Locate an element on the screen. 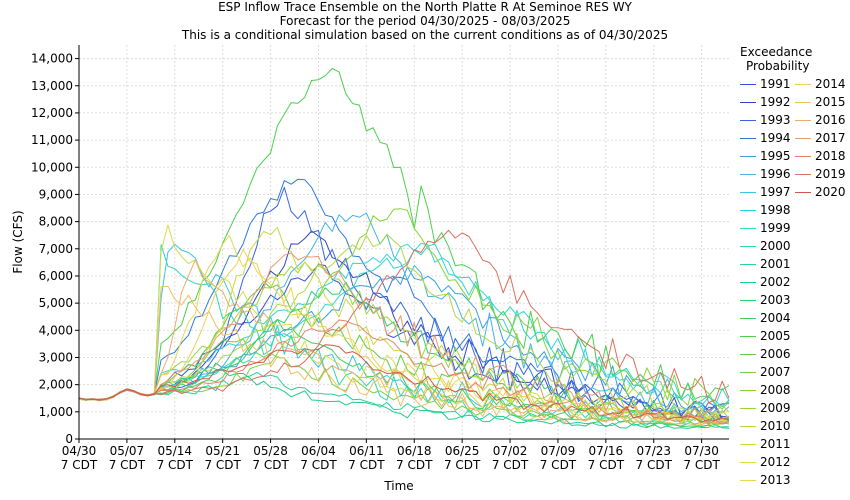 The image size is (850, 500). legend-label: 2015 is located at coordinates (830, 102).